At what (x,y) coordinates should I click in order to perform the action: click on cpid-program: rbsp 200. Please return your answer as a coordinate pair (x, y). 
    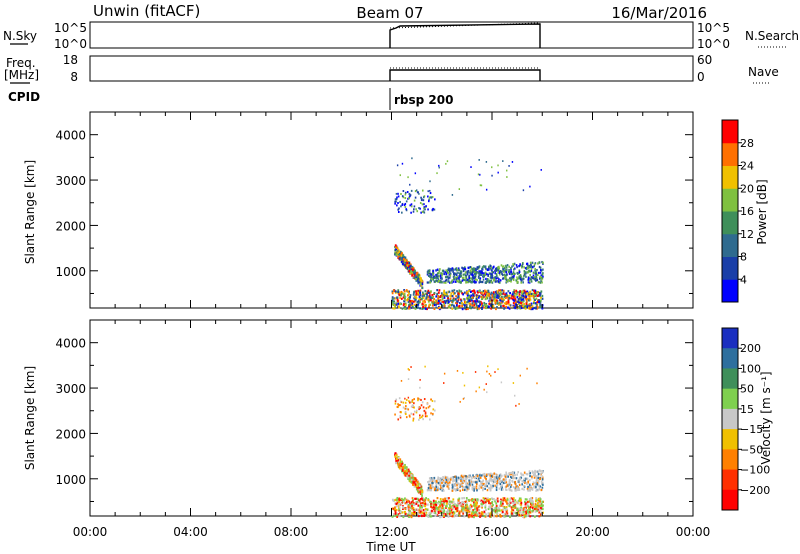
    Looking at the image, I should click on (423, 100).